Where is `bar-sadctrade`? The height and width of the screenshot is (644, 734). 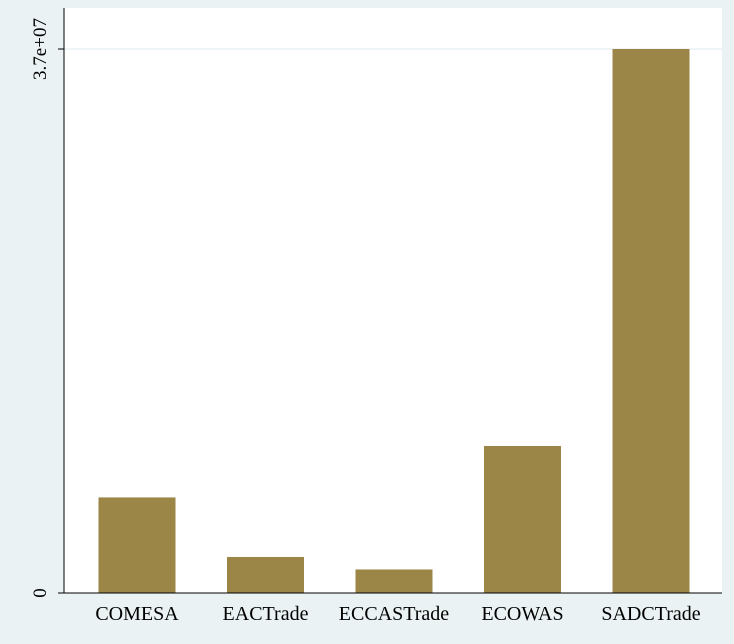 bar-sadctrade is located at coordinates (651, 321).